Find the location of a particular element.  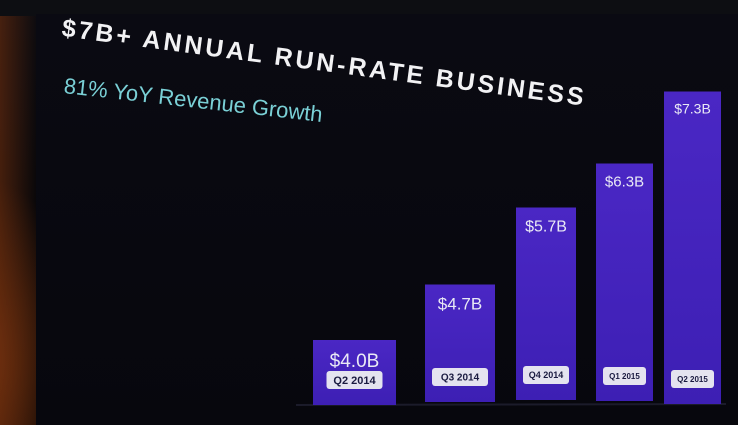

category-label: Q3 2014 is located at coordinates (460, 378).